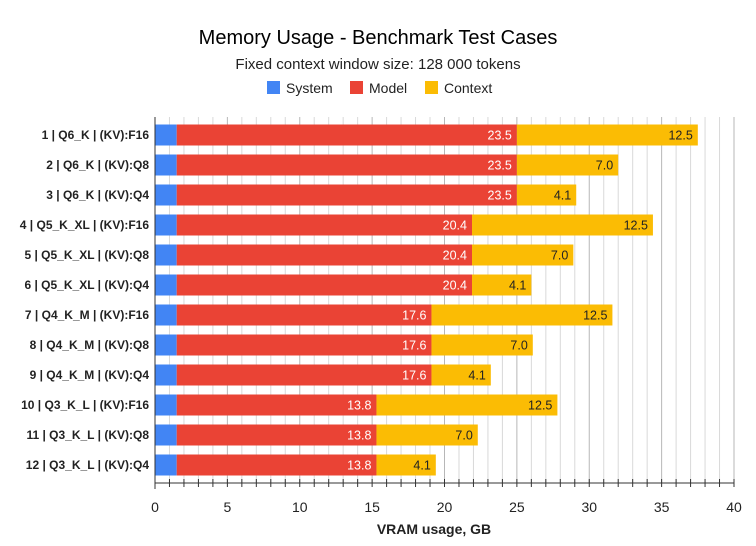 The height and width of the screenshot is (546, 756). What do you see at coordinates (468, 88) in the screenshot?
I see `legend-label-context: Context` at bounding box center [468, 88].